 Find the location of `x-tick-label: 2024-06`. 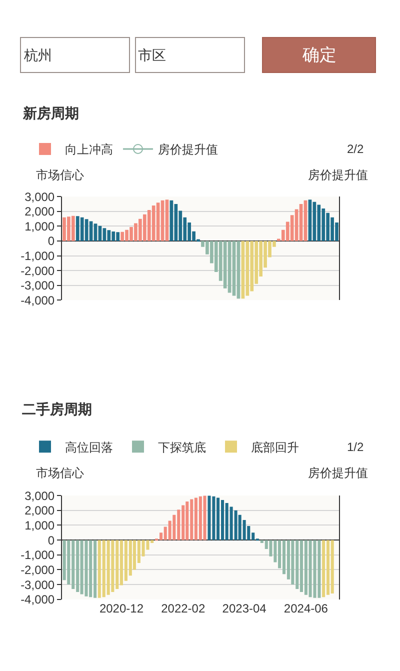

x-tick-label: 2024-06 is located at coordinates (306, 608).